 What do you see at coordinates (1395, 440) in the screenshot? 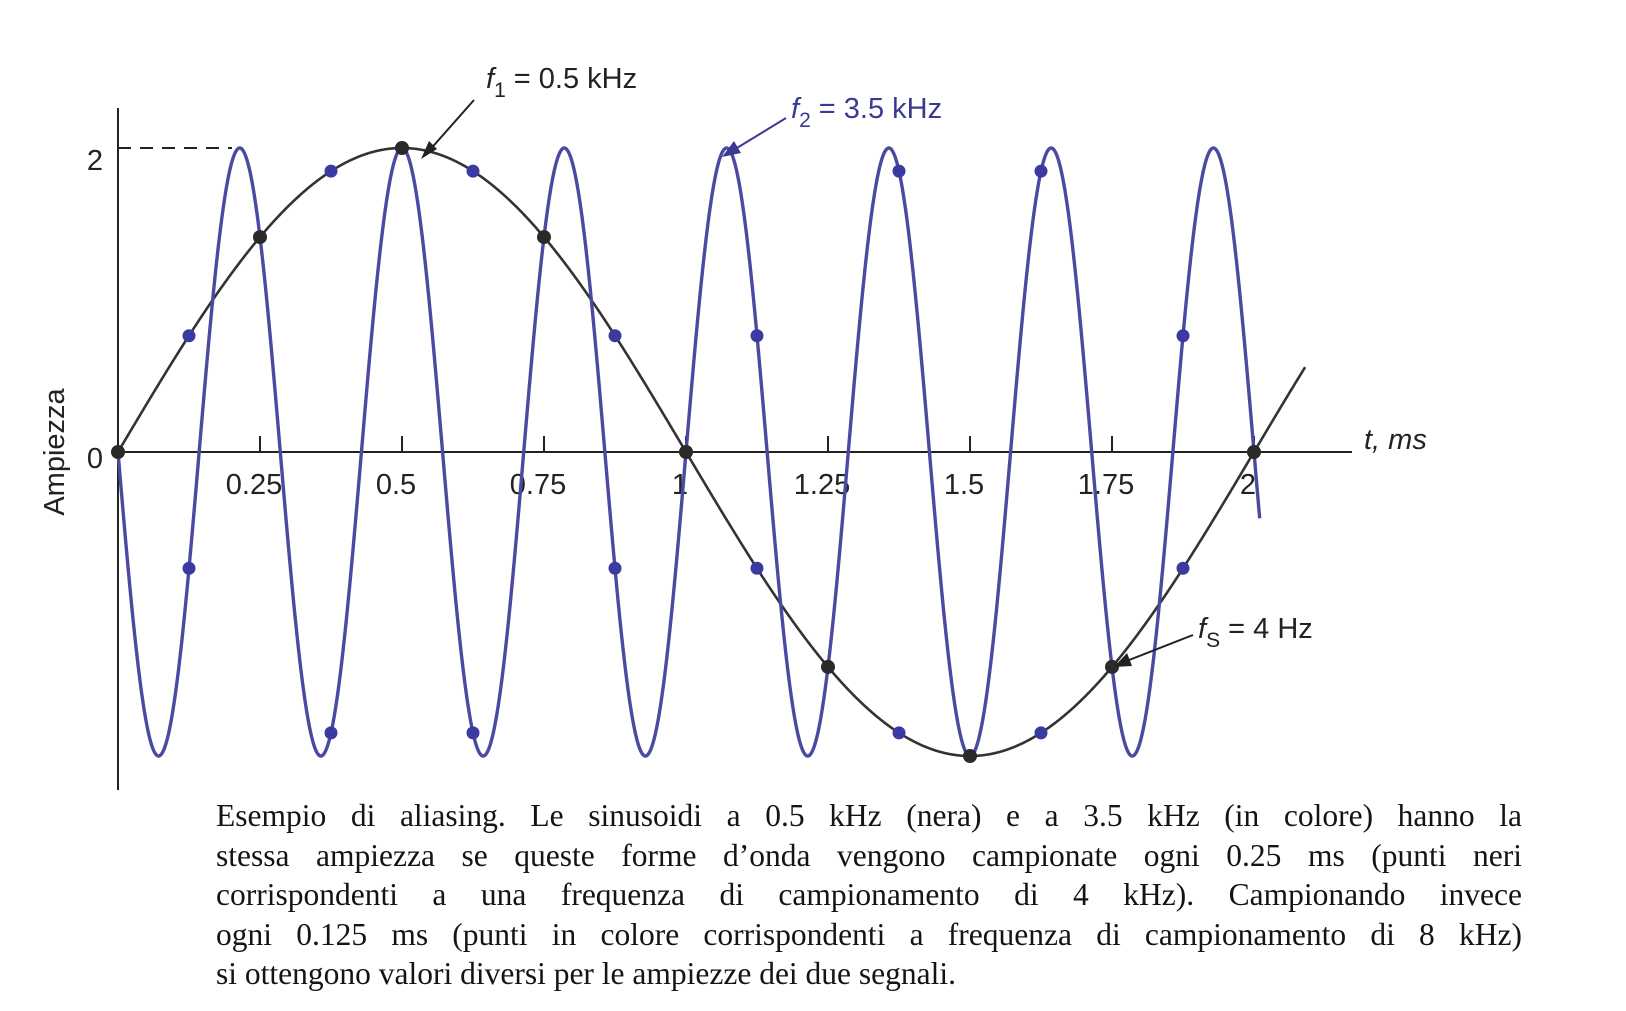
I see `x-axis-label: t, ms` at bounding box center [1395, 440].